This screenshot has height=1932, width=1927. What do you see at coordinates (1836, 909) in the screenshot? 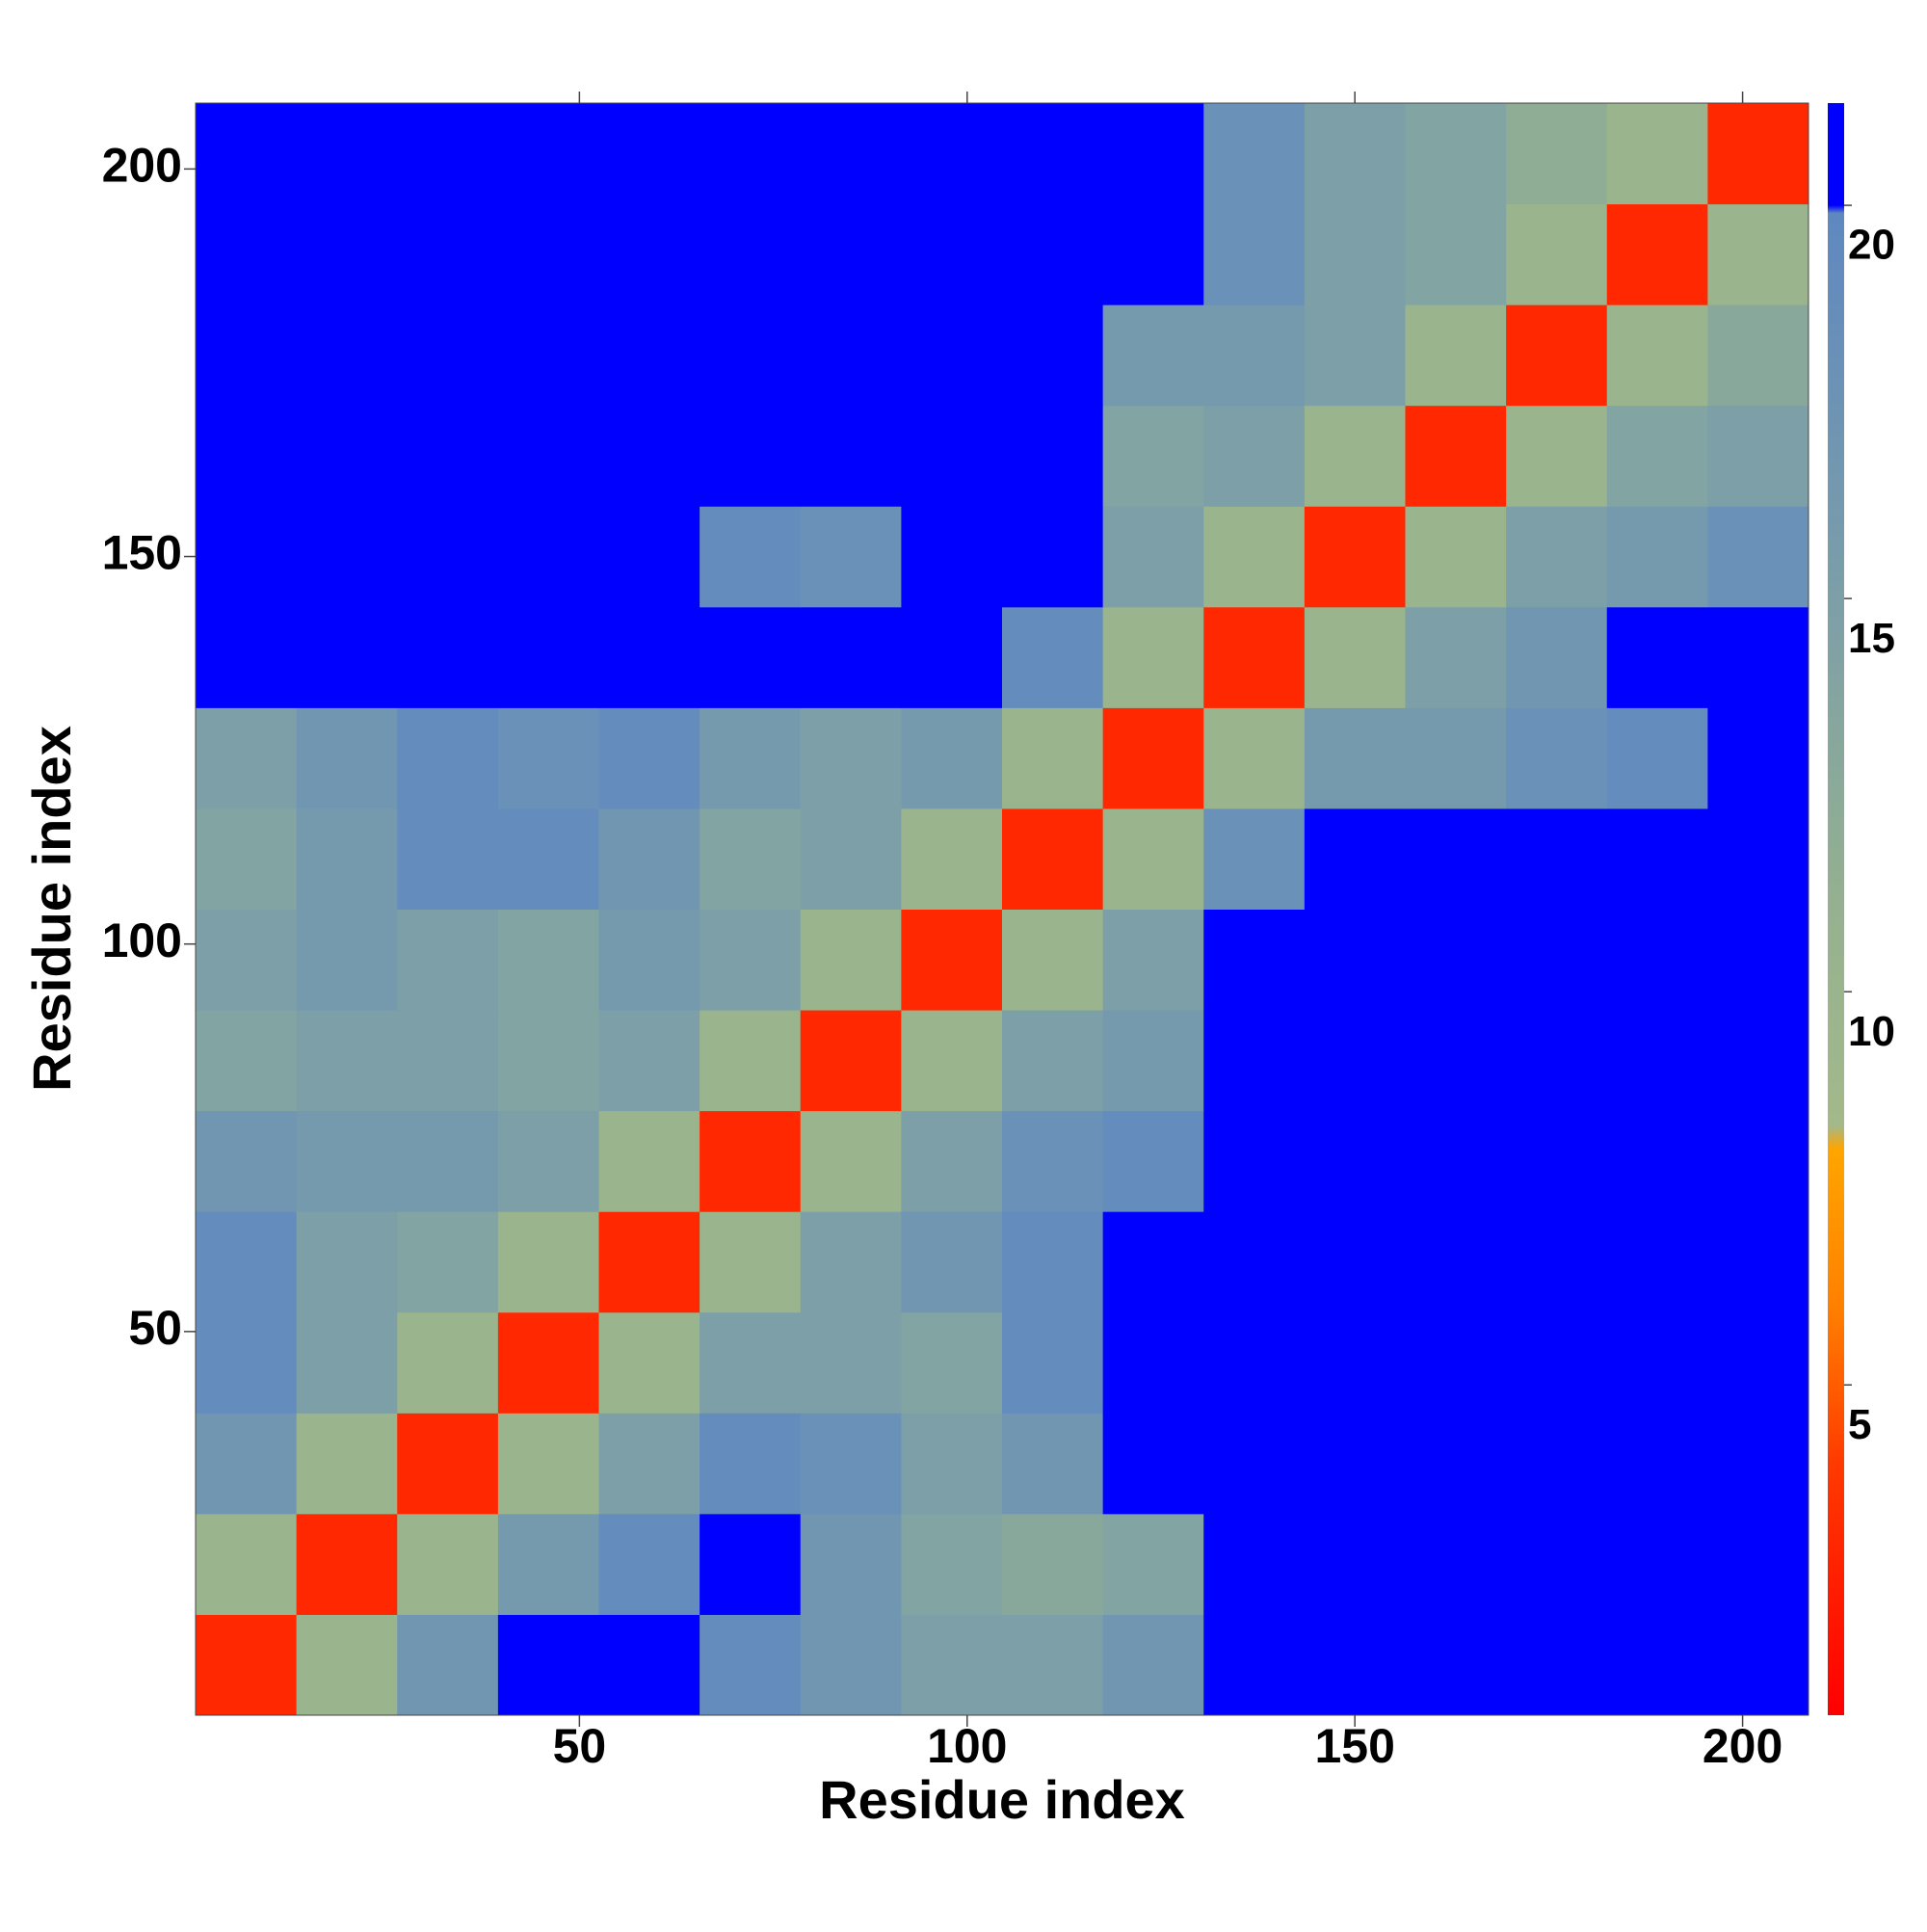
I see `colorbar` at bounding box center [1836, 909].